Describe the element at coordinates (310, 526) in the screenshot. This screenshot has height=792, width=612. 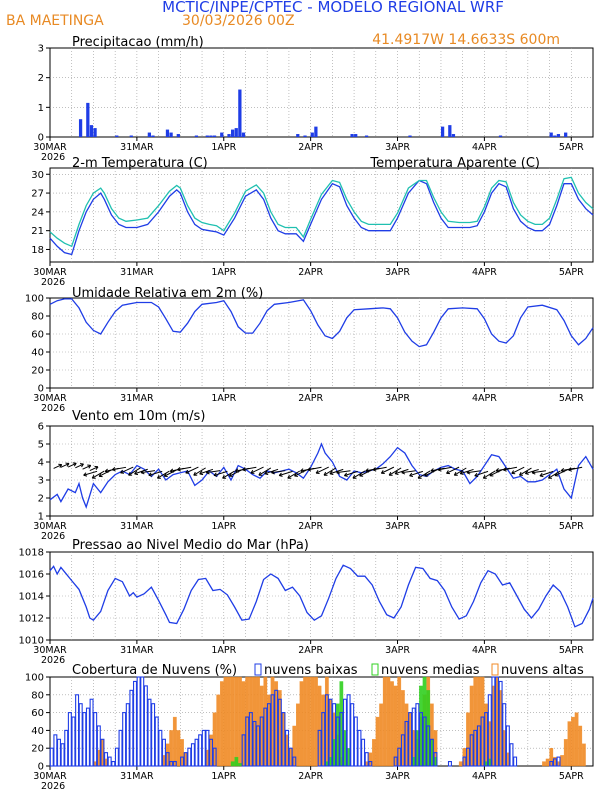
I see `x-tick-label: 2APR` at that location.